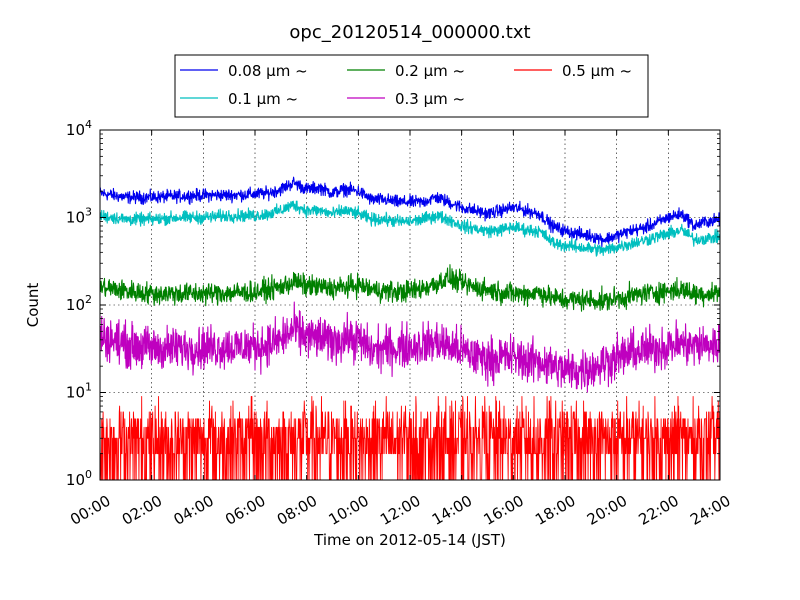 The height and width of the screenshot is (600, 800). What do you see at coordinates (409, 540) in the screenshot?
I see `x-axis-label: Time on 2012-05-14 (JST)` at bounding box center [409, 540].